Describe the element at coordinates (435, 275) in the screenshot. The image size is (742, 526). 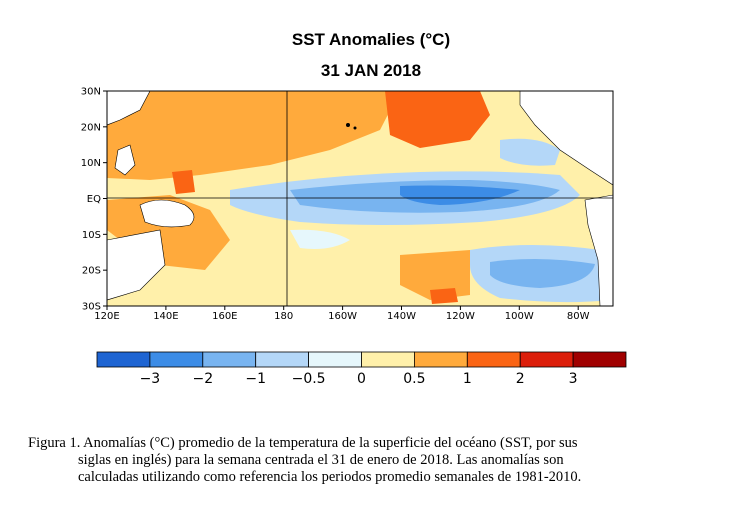
I see `warm-south-central` at that location.